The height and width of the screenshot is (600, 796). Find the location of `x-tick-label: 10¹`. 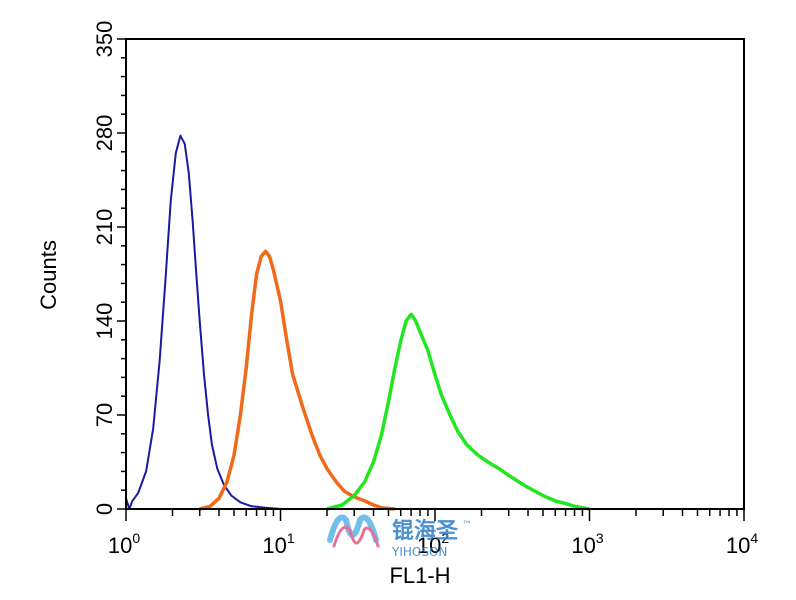

x-tick-label: 10¹ is located at coordinates (278, 544).